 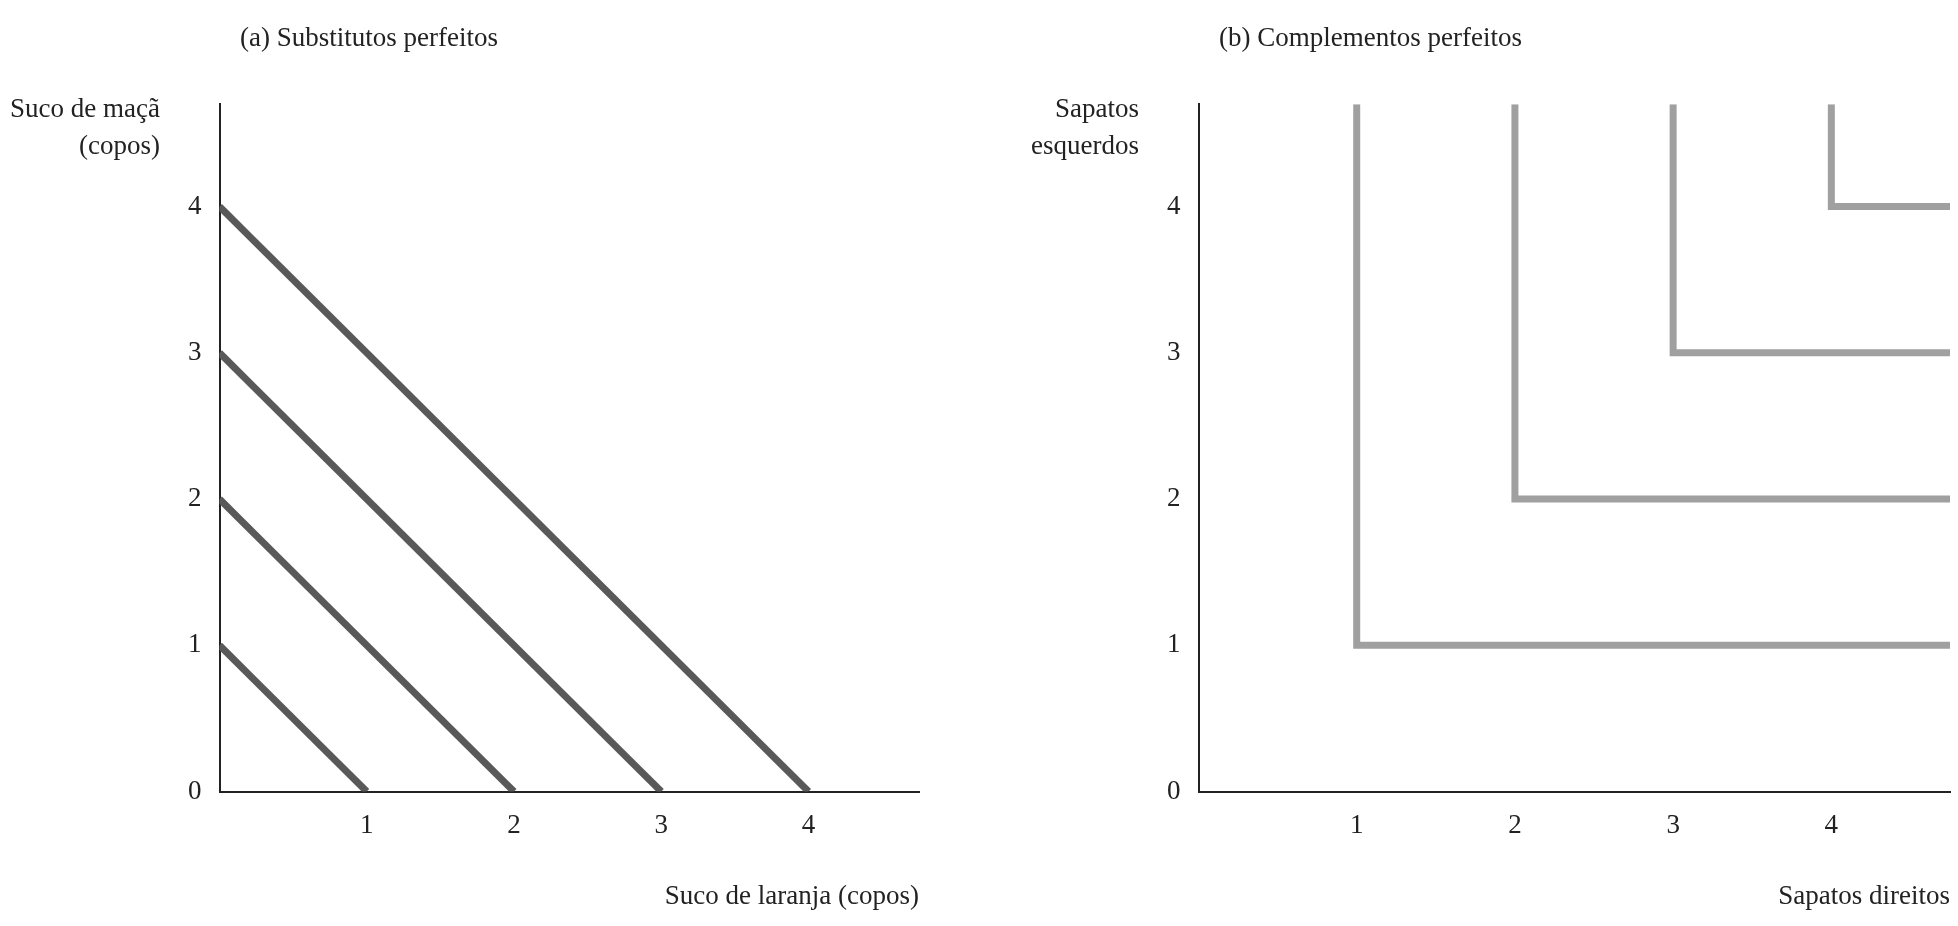 What do you see at coordinates (791, 895) in the screenshot?
I see `x-axis-title: Suco de laranja (copos)` at bounding box center [791, 895].